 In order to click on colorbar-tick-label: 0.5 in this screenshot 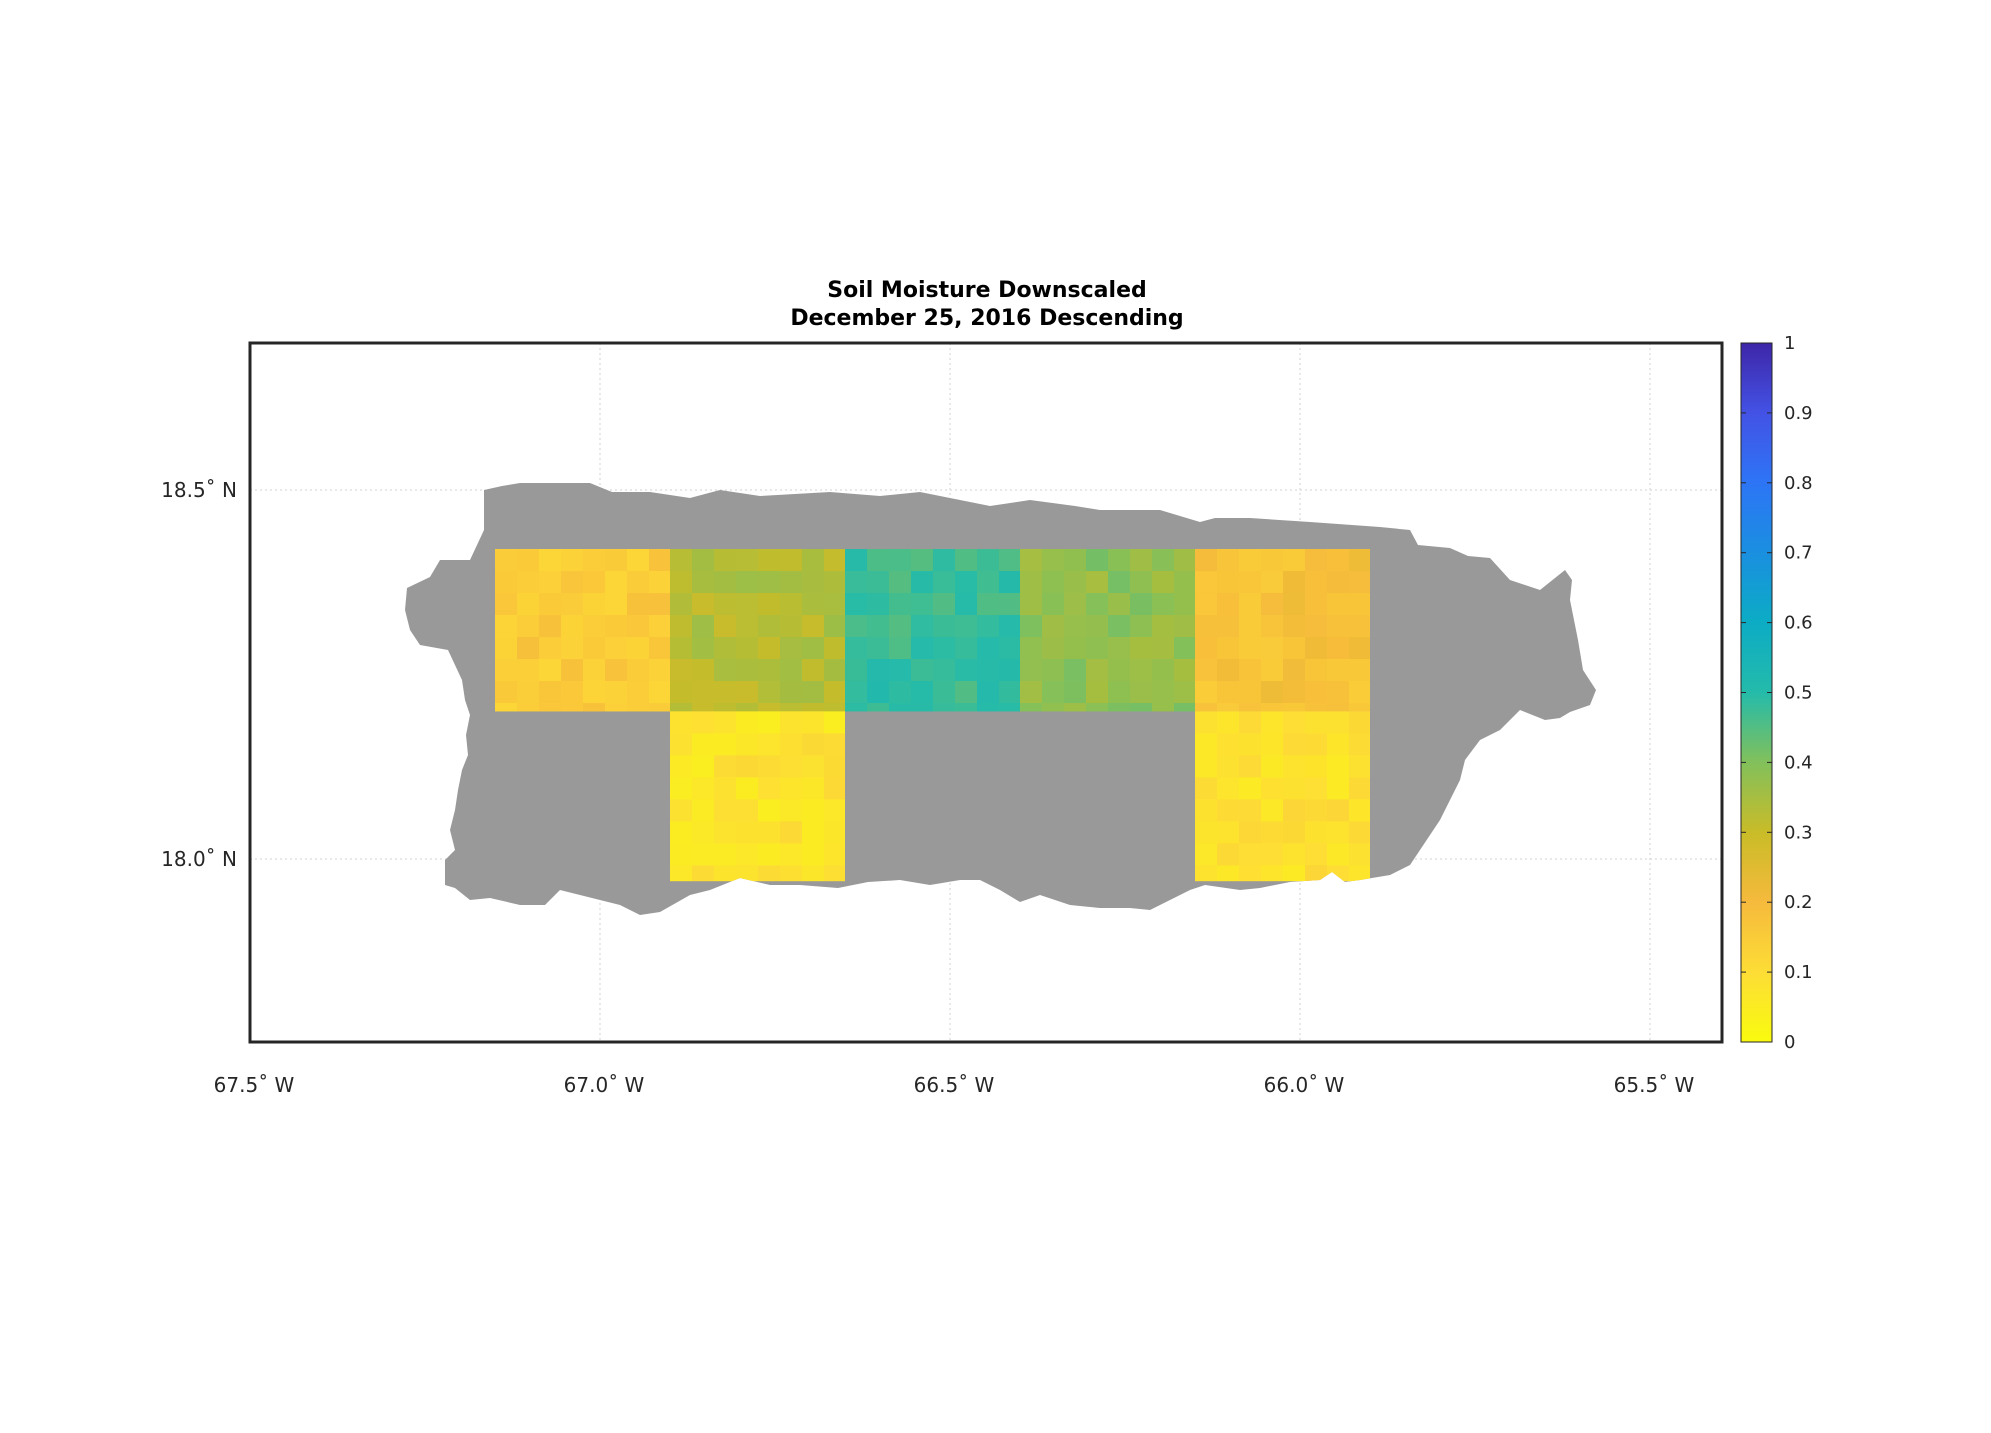, I will do `click(1798, 693)`.